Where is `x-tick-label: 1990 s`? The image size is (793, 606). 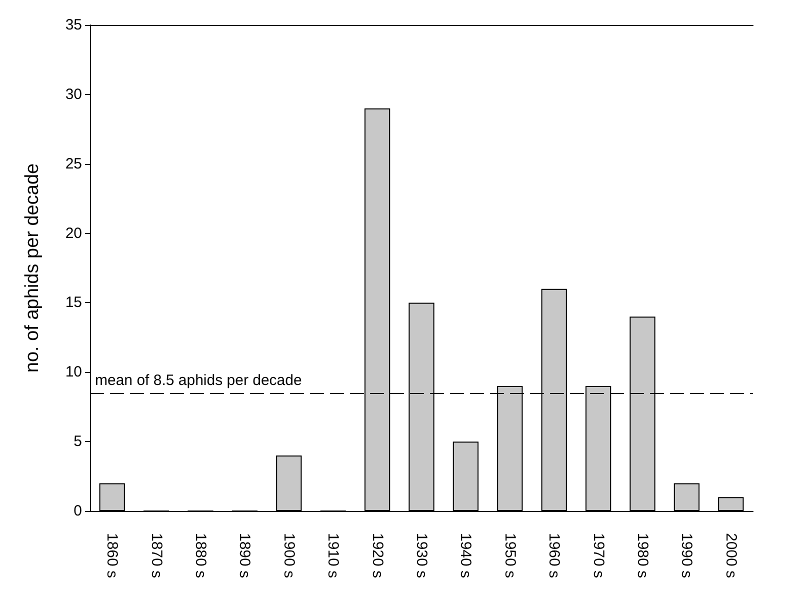 x-tick-label: 1990 s is located at coordinates (687, 555).